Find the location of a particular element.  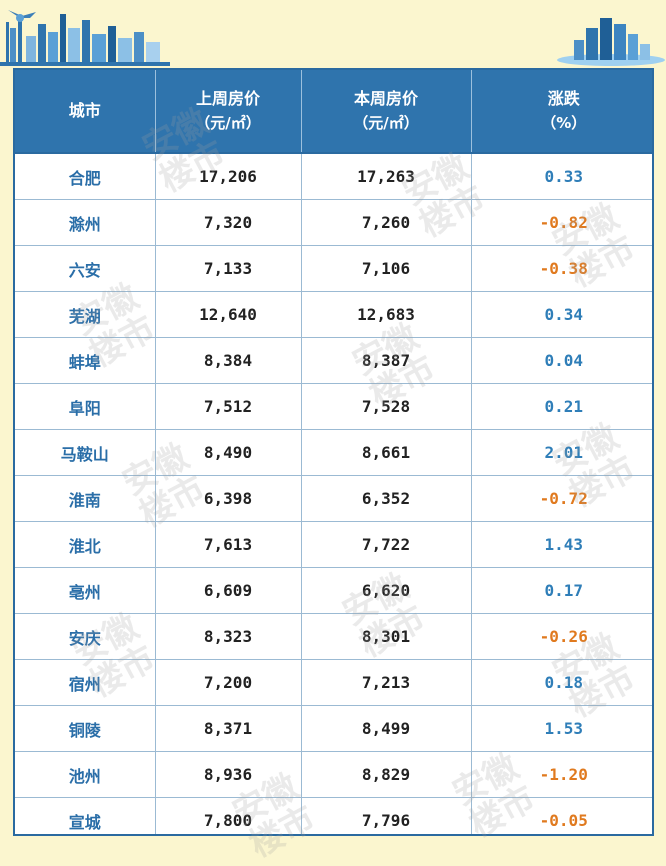

change-cell: 0.18 is located at coordinates (561, 682).